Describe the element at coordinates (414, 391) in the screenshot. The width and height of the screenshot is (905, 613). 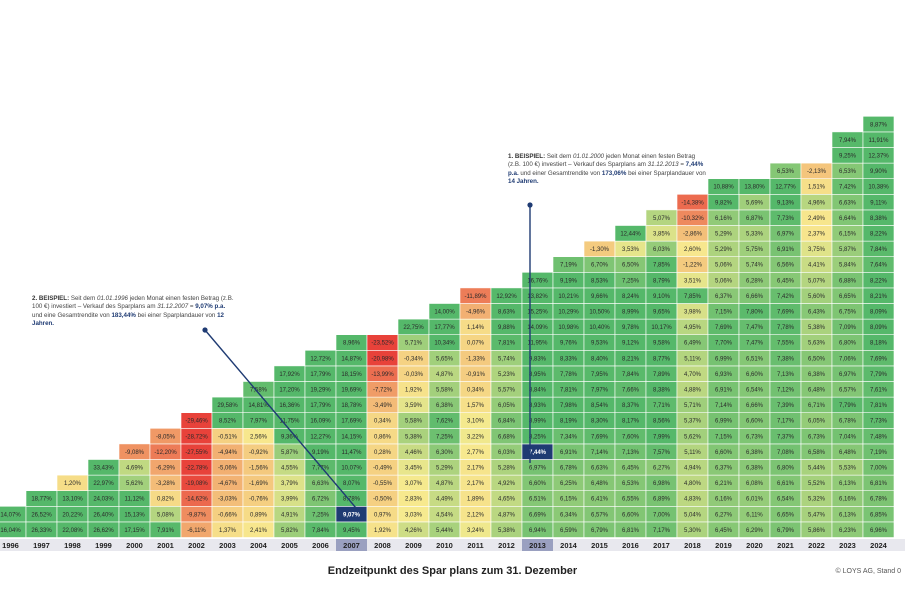
I see `cell-value: 1,92%` at that location.